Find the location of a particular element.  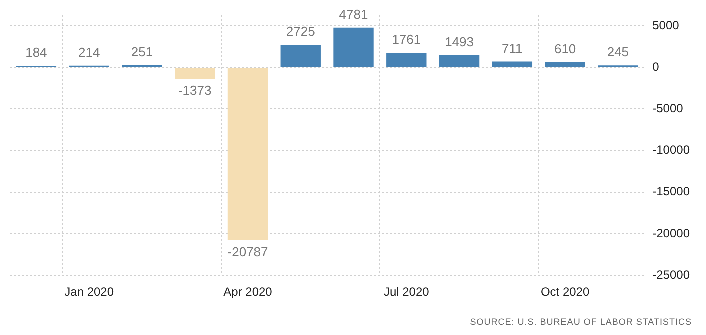

x-tick-label: Apr 2020 is located at coordinates (248, 292).